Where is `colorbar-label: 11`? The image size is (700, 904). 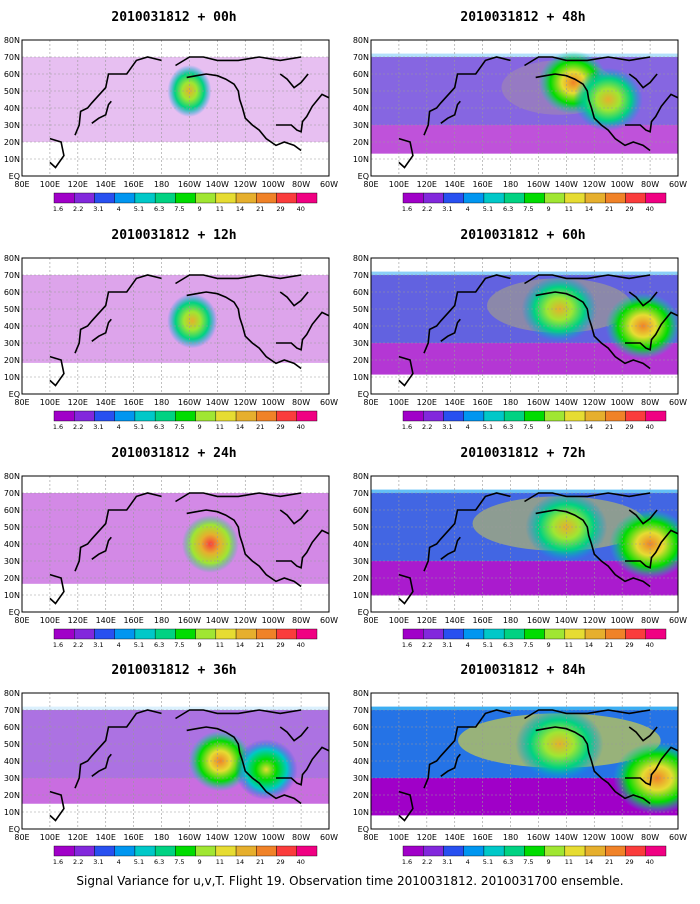 colorbar-label: 11 is located at coordinates (569, 427).